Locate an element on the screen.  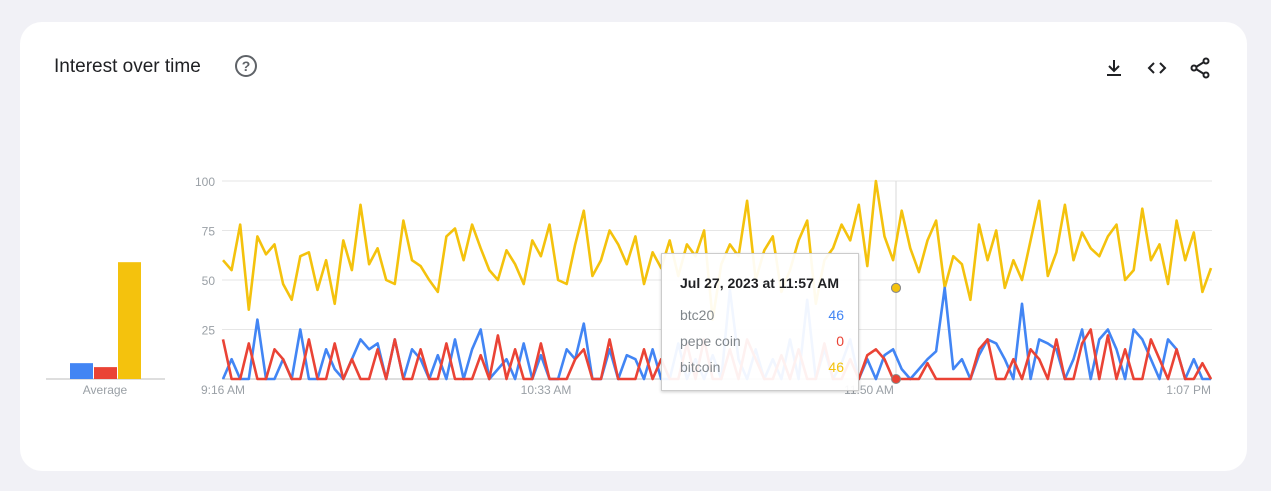
tooltip-row-bitcoin: bitcoin 46 is located at coordinates (762, 367).